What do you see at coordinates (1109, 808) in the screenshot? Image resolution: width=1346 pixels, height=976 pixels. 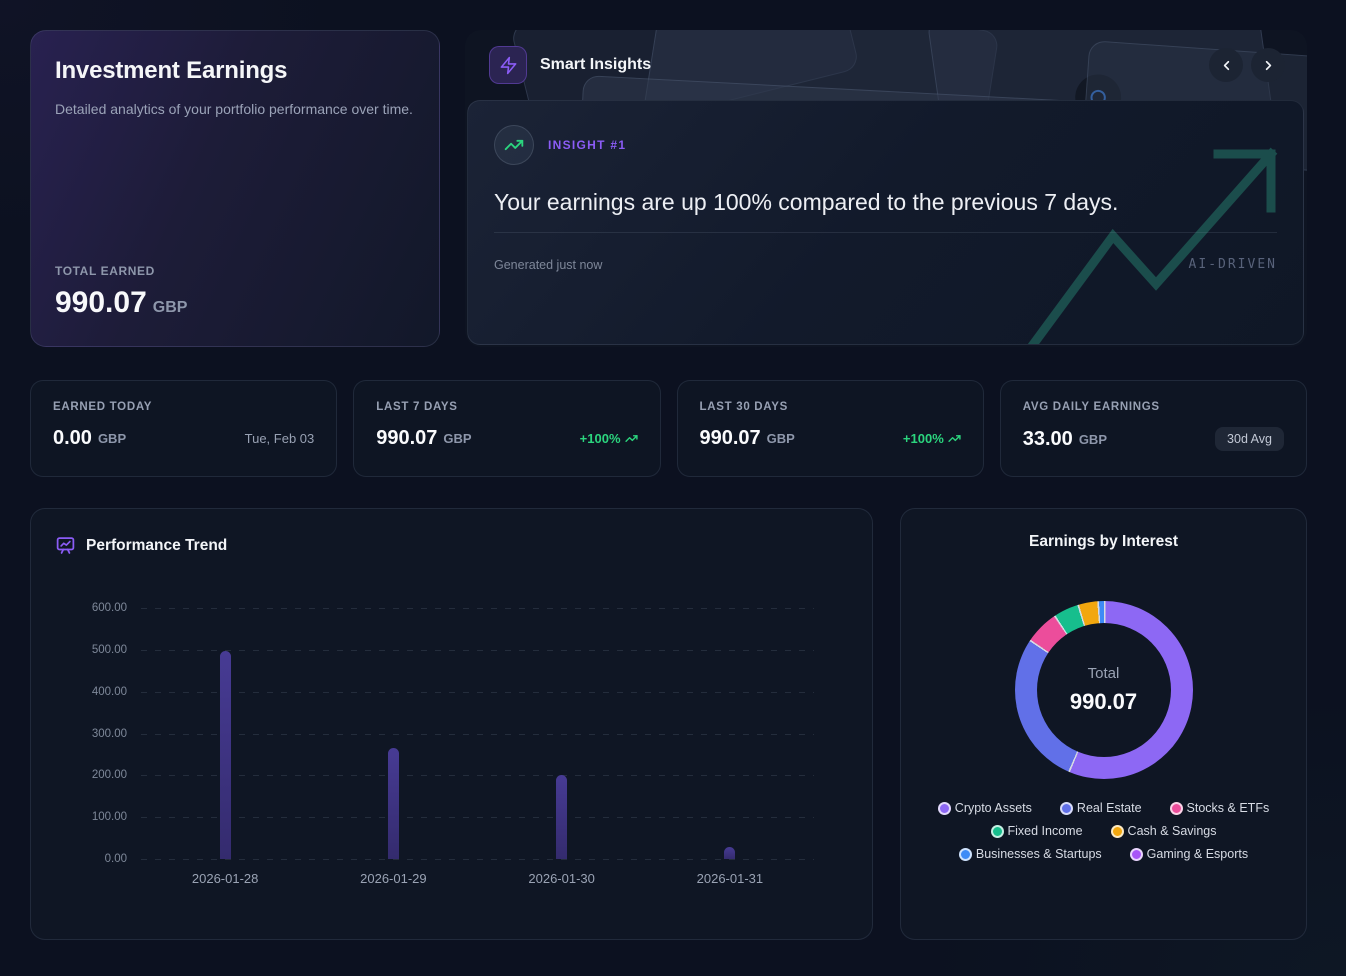 I see `legend-label: Real Estate` at bounding box center [1109, 808].